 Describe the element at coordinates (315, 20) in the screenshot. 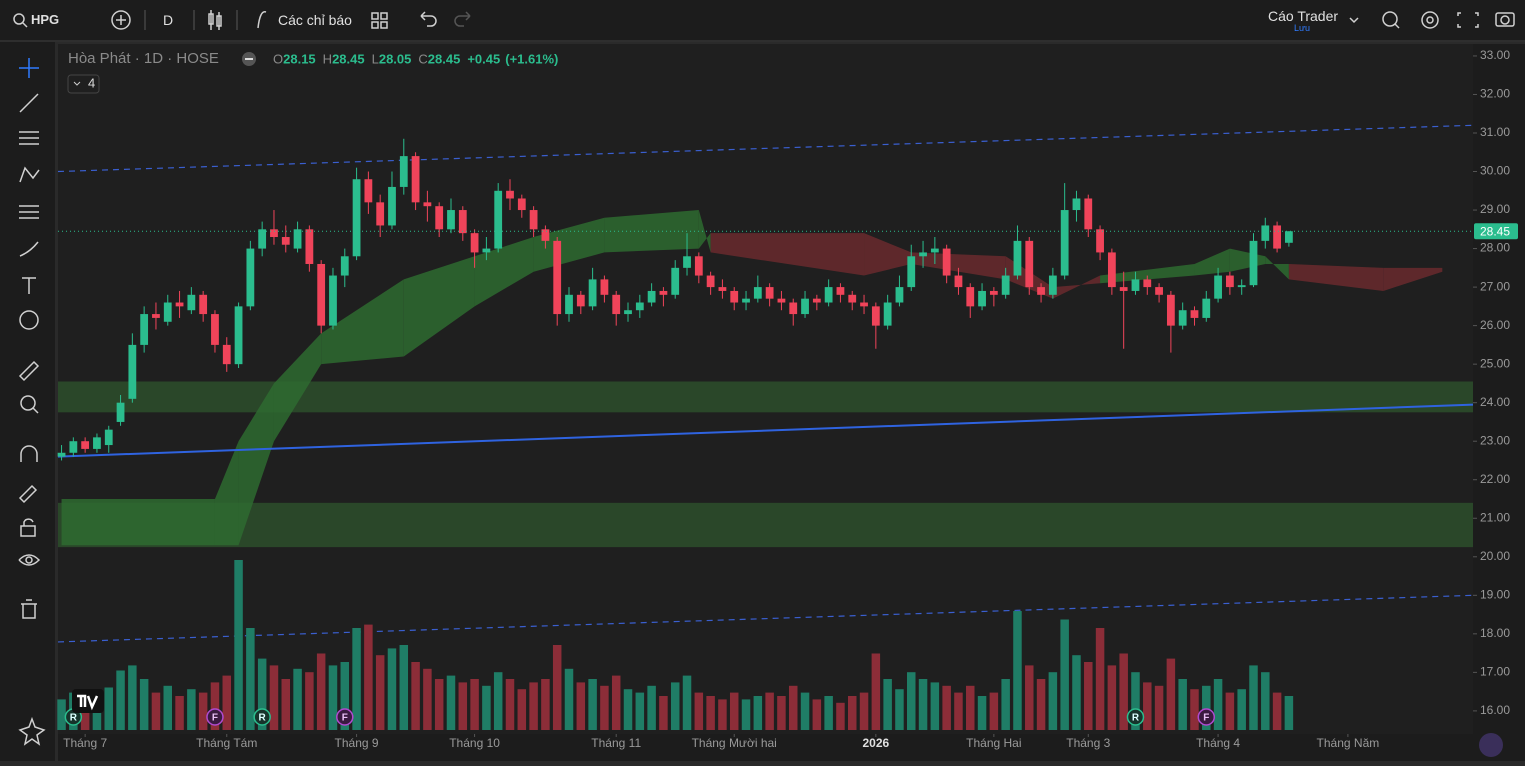

I see `indicators-button: Các chỉ báo` at that location.